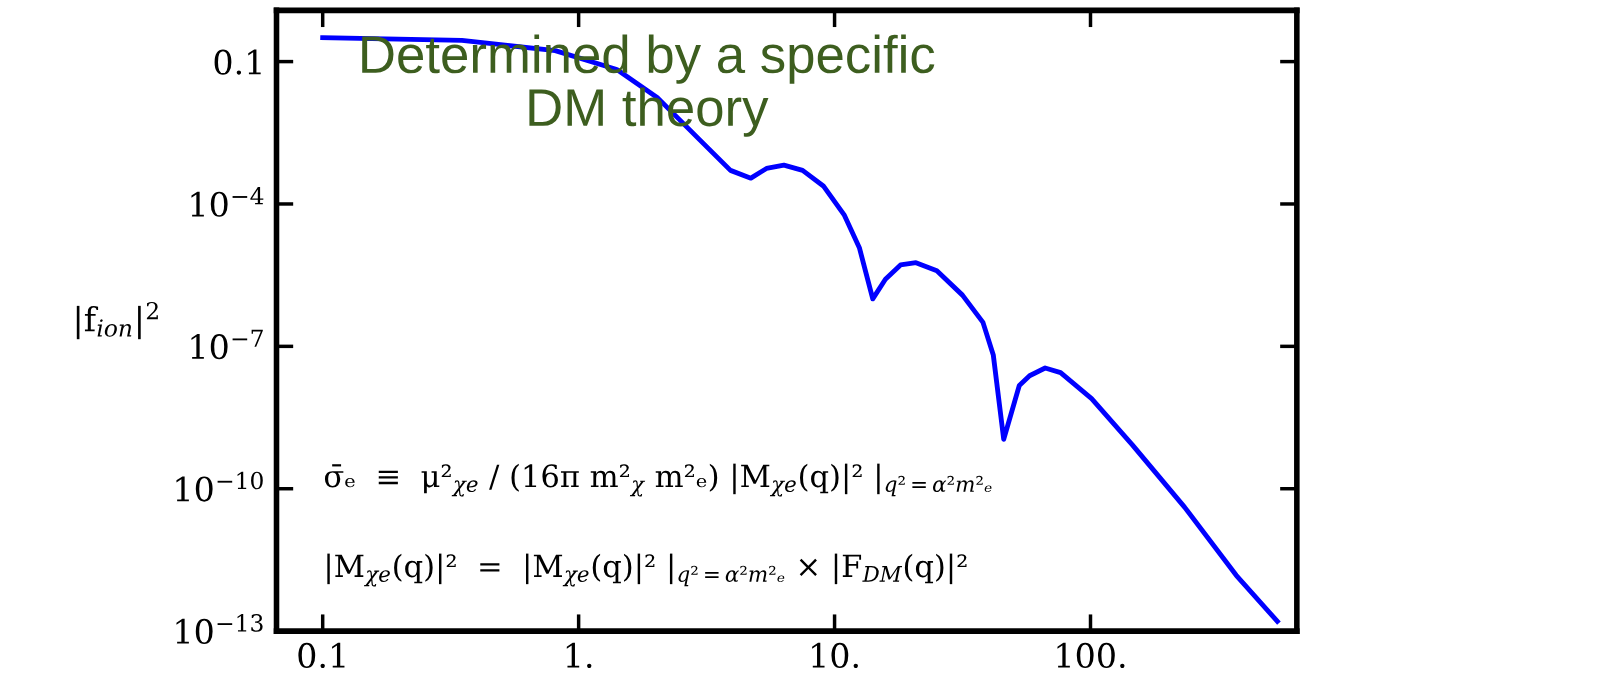 This screenshot has width=1617, height=692. Describe the element at coordinates (219, 486) in the screenshot. I see `y-tick-label: 10$^{−10}$` at that location.